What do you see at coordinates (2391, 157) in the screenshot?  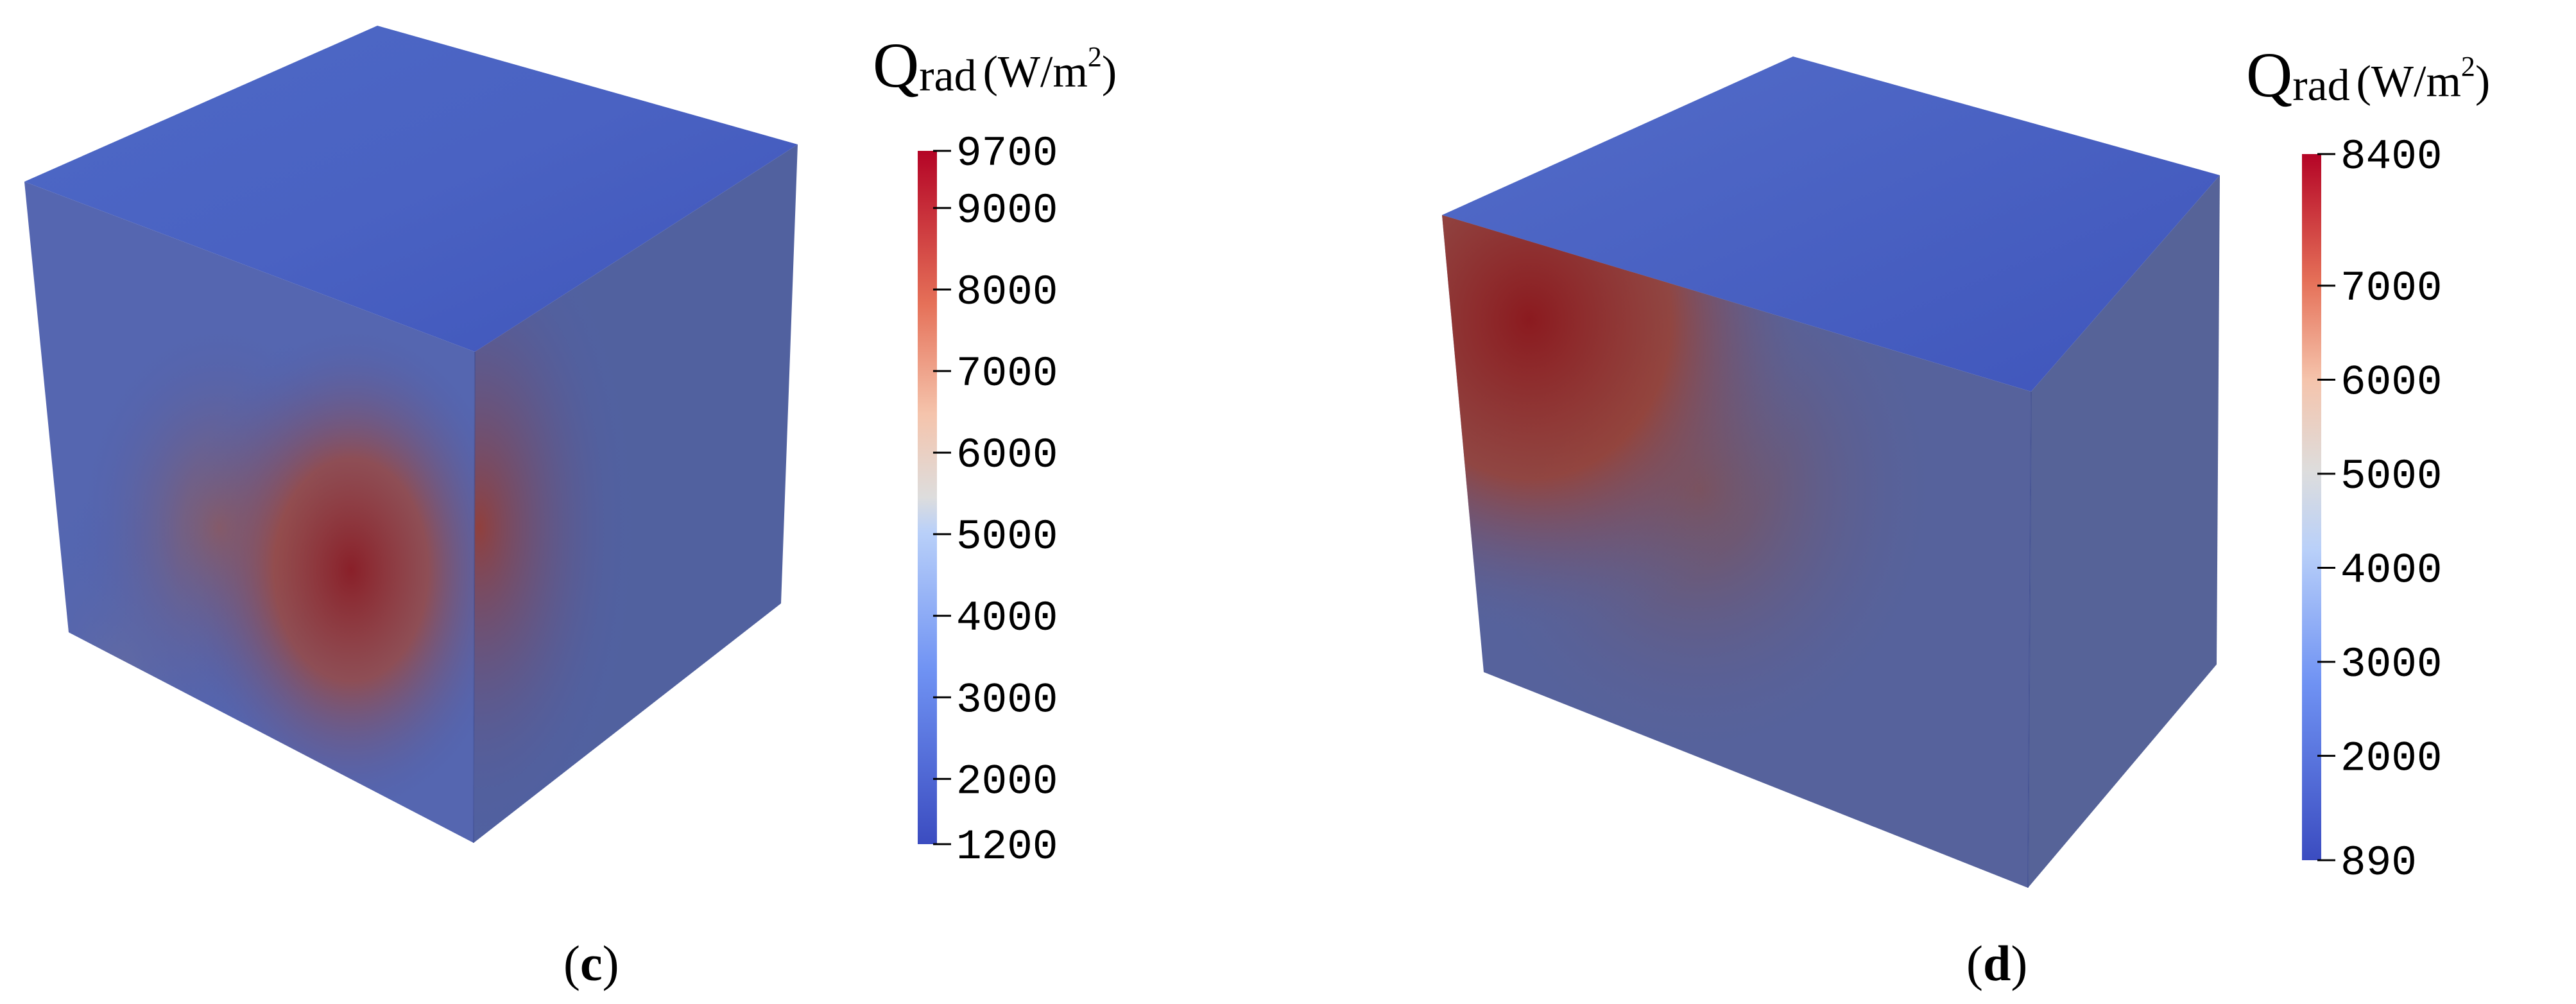 I see `colorbar-tick-label: 8400` at bounding box center [2391, 157].